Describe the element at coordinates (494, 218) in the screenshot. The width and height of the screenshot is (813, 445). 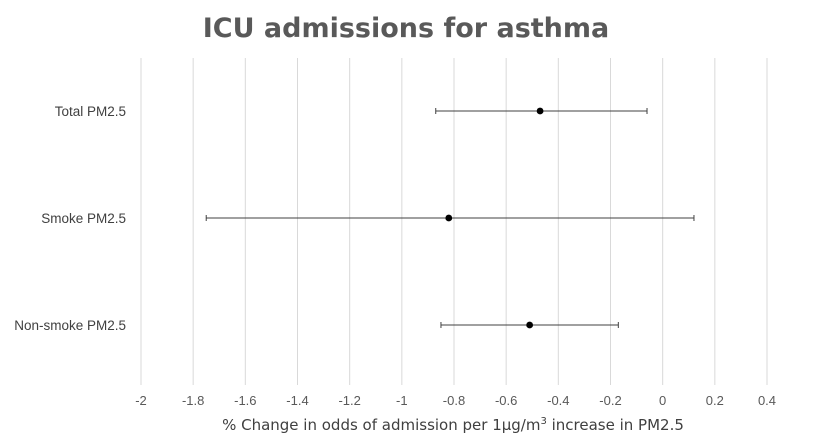
I see `point-estimates` at that location.